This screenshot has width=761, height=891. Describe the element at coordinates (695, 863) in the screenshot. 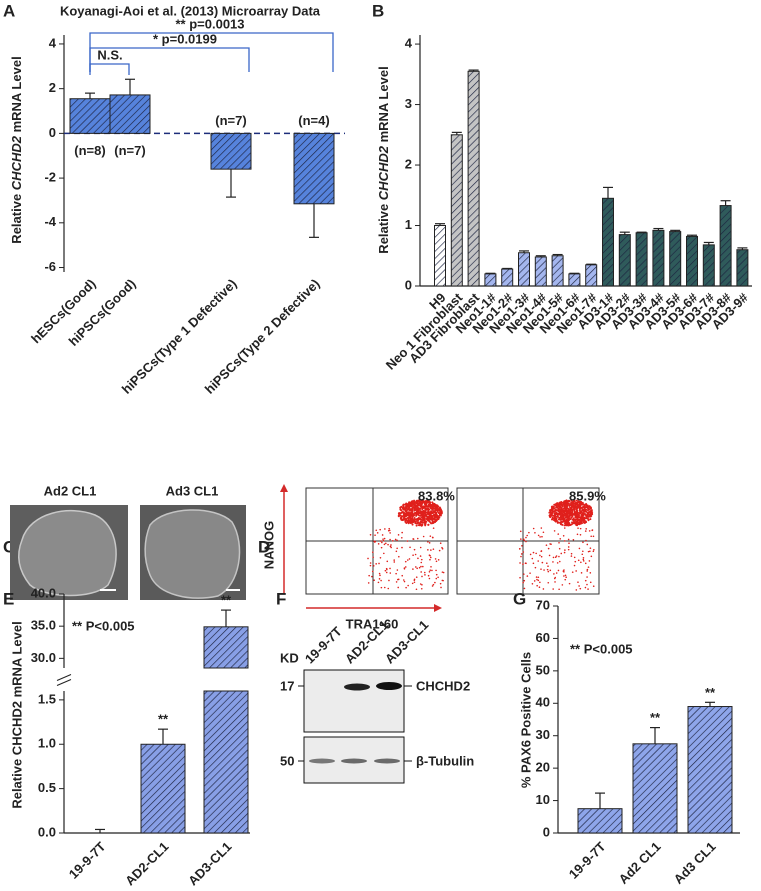

I see `x-tick-label: Ad3 CL1` at that location.